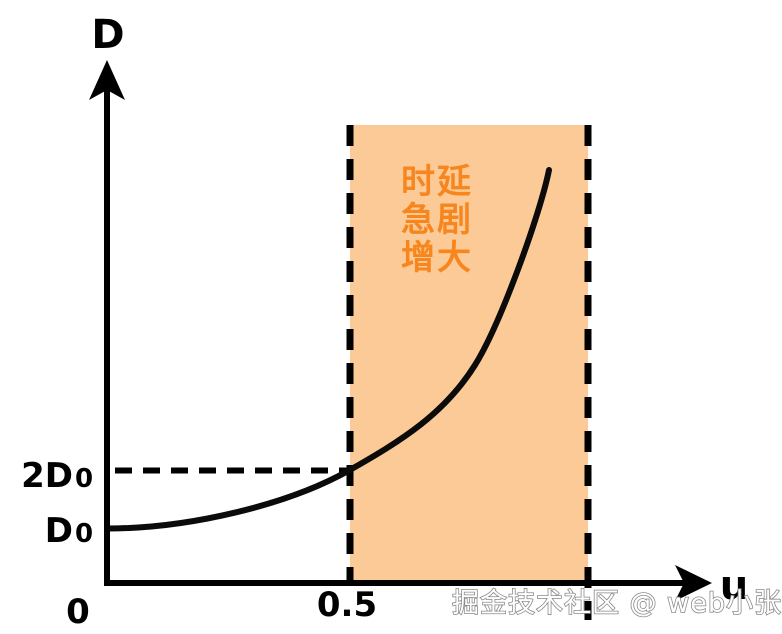 The image size is (782, 634). I want to click on watermark-text: 掘金技术社区 @ web小张, so click(617, 603).